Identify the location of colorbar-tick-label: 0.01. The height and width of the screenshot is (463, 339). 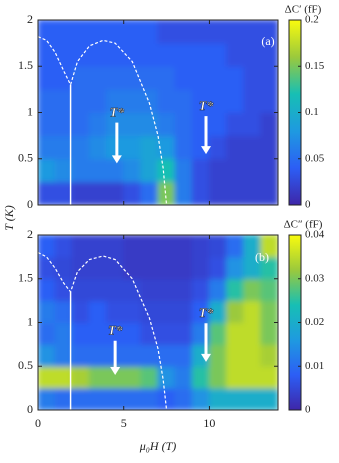
(314, 366).